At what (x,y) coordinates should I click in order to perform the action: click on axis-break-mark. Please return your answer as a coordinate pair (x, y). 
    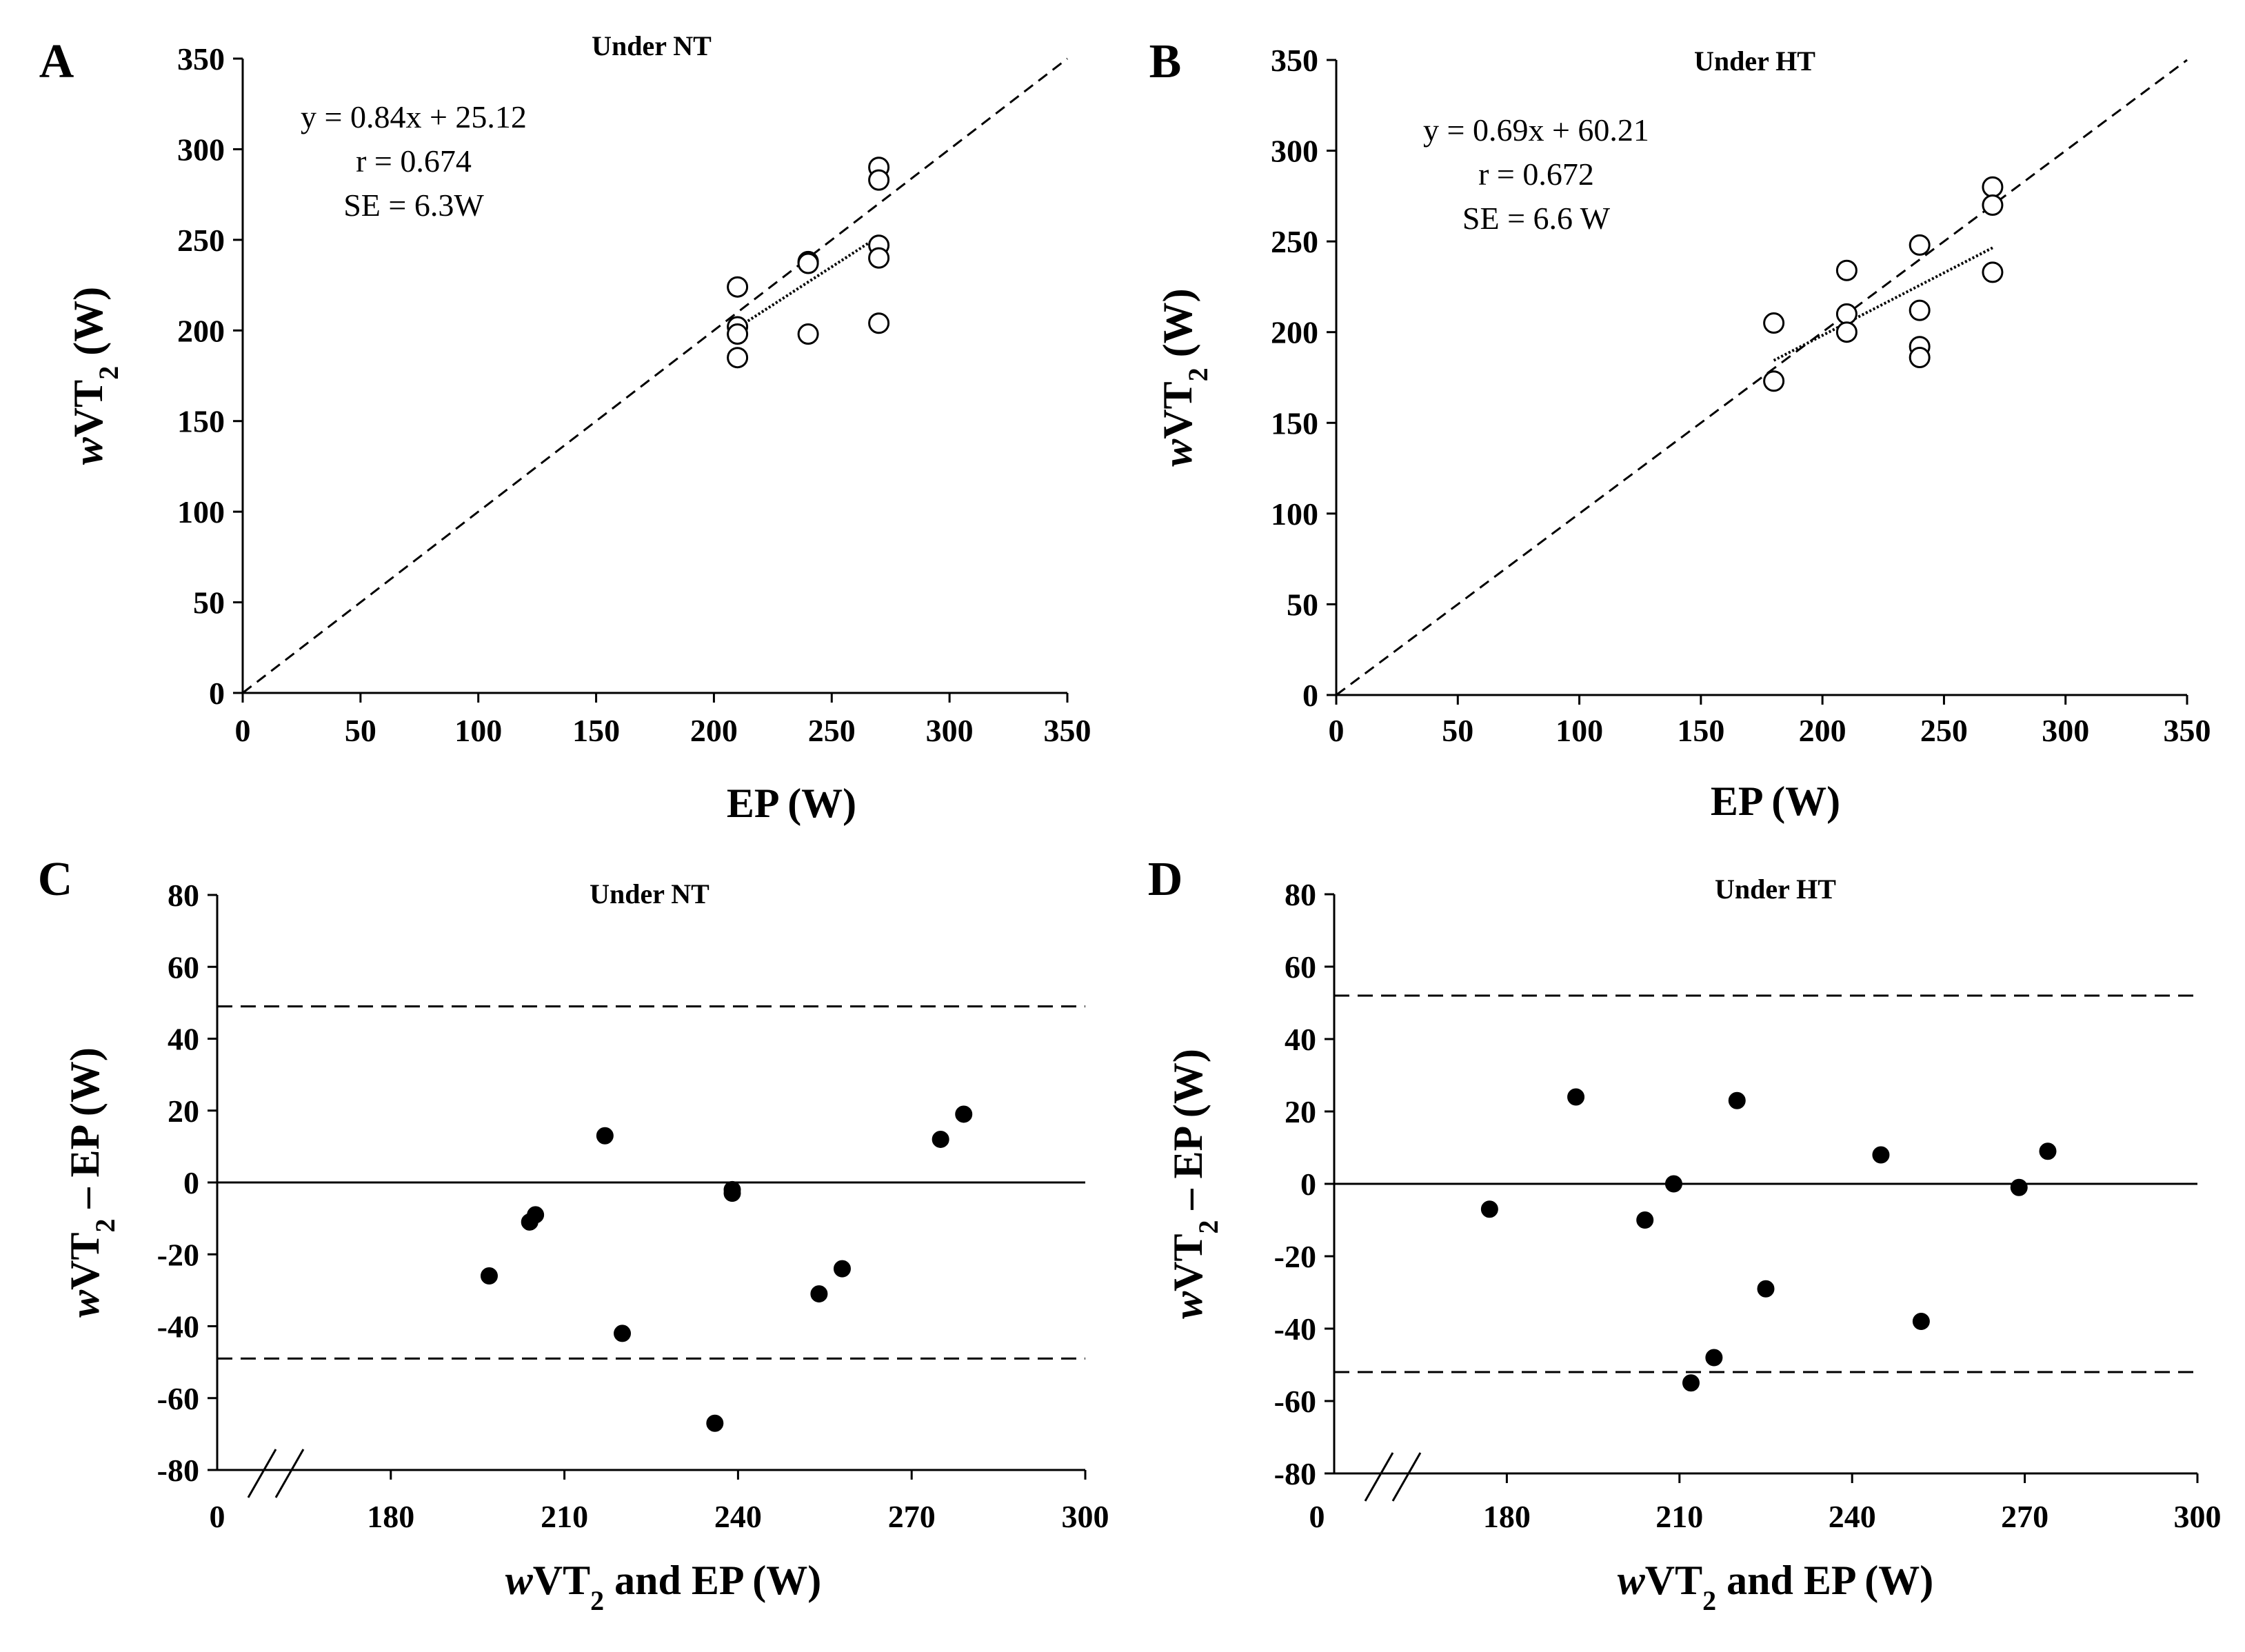
    Looking at the image, I should click on (1407, 1477).